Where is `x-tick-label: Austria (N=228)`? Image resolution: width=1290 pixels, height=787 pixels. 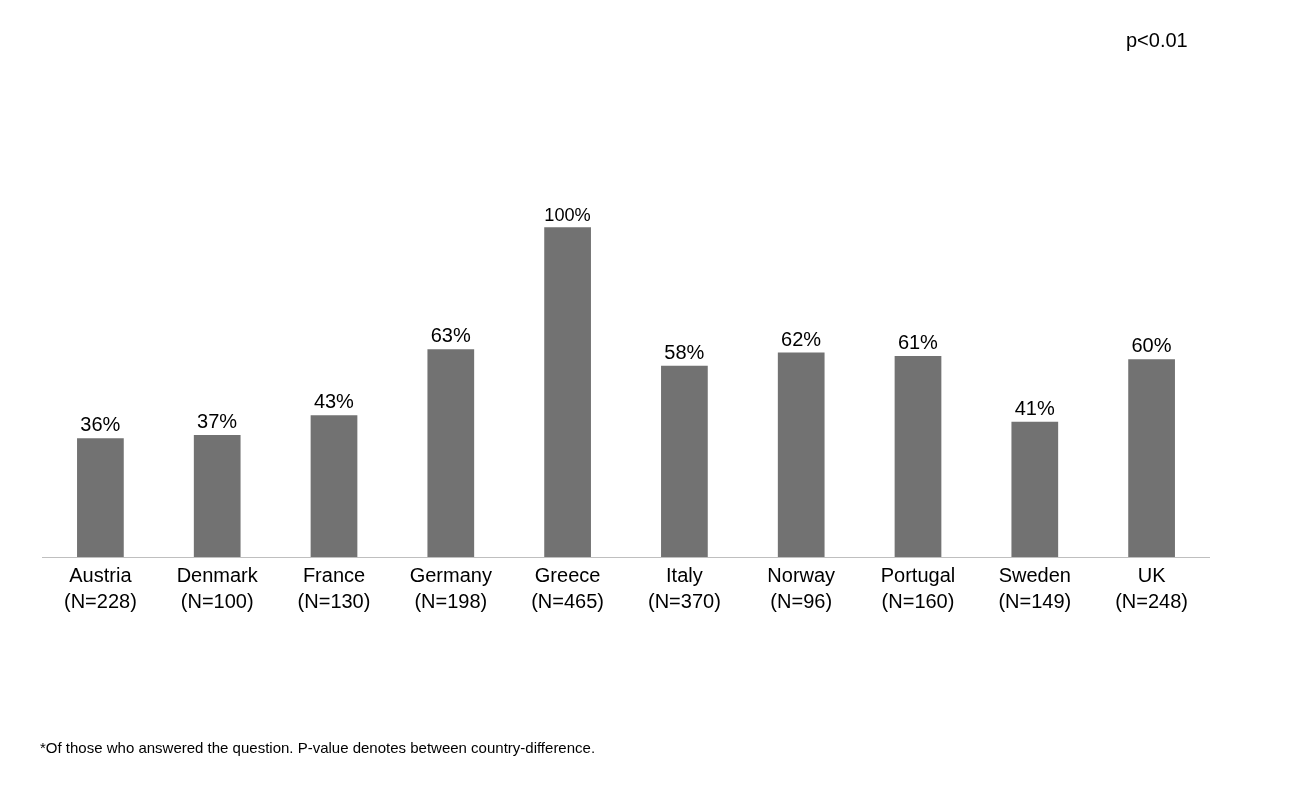
x-tick-label: Austria (N=228) is located at coordinates (100, 588).